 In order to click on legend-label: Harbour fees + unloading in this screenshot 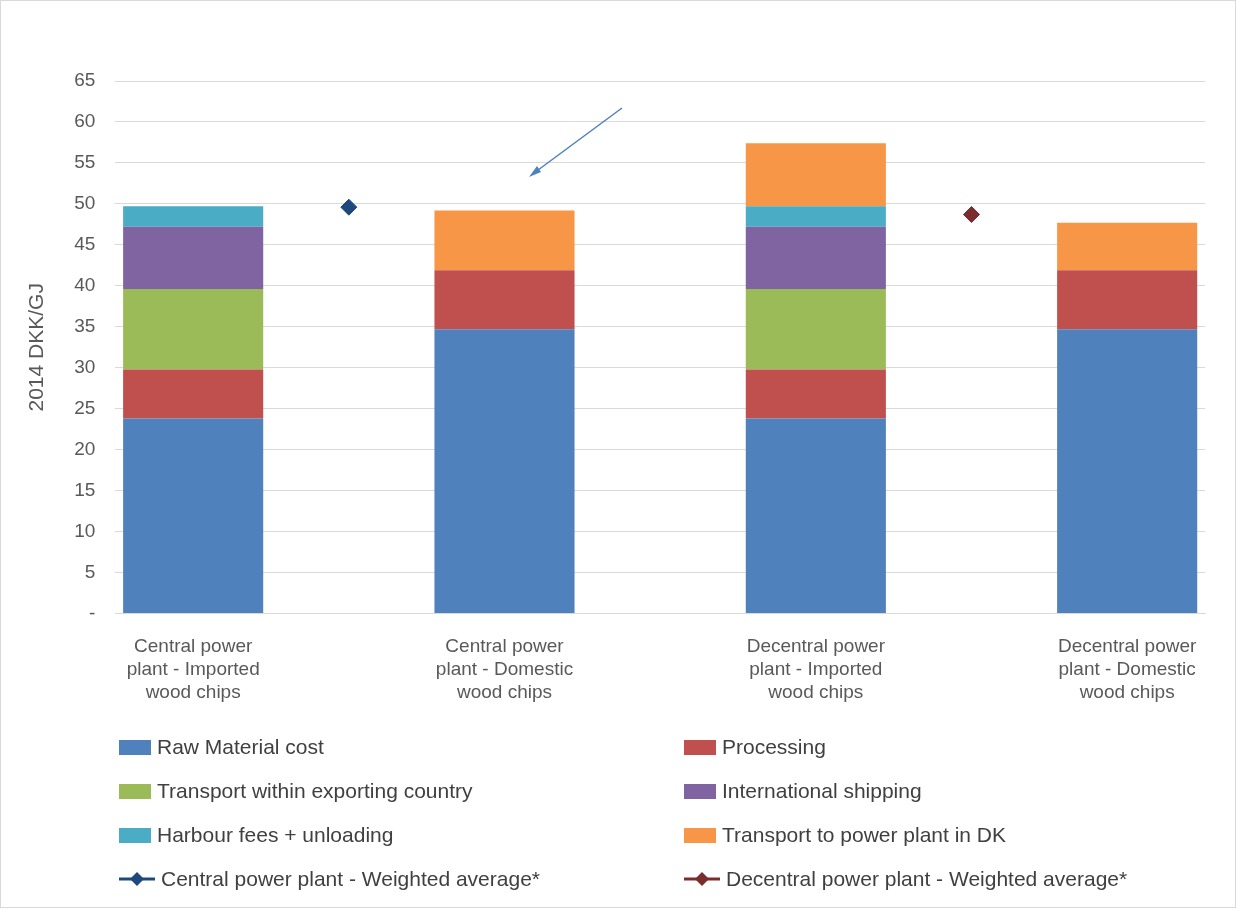, I will do `click(275, 835)`.